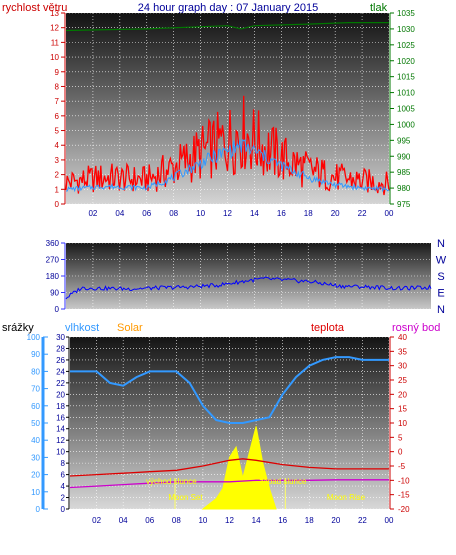 This screenshot has width=456, height=555. I want to click on humidity-axis-tick-label: 10, so click(60, 452).